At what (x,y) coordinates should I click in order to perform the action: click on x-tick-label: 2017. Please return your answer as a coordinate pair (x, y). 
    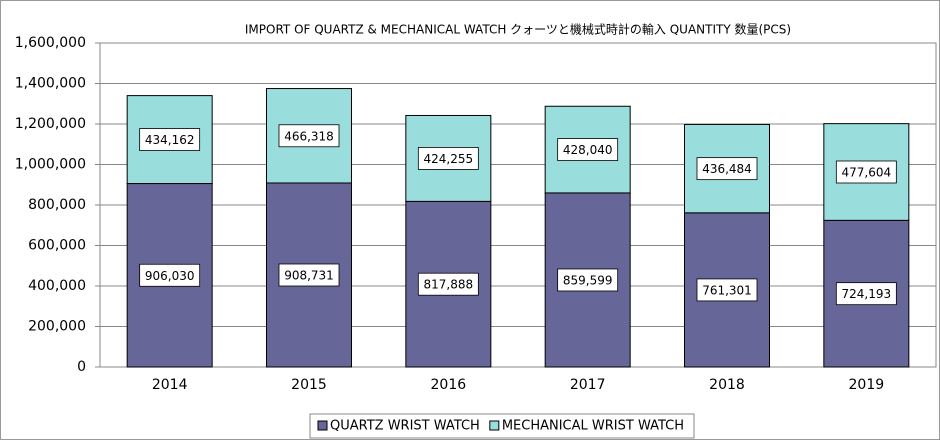
    Looking at the image, I should click on (588, 385).